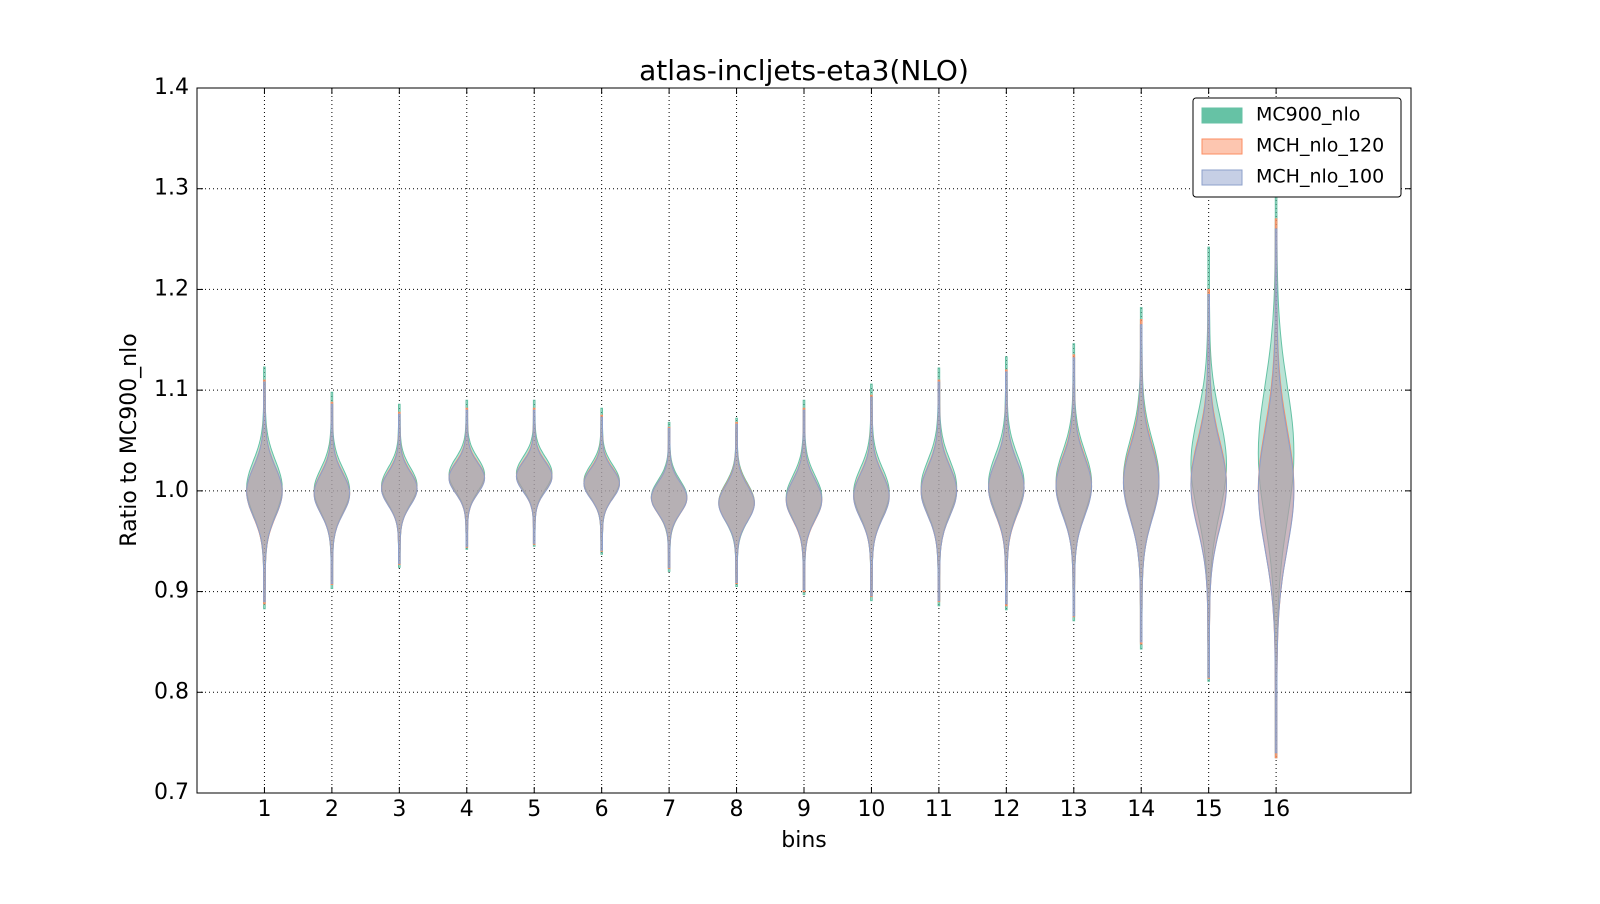 This screenshot has height=904, width=1600. I want to click on x-tick-label: 16, so click(1276, 809).